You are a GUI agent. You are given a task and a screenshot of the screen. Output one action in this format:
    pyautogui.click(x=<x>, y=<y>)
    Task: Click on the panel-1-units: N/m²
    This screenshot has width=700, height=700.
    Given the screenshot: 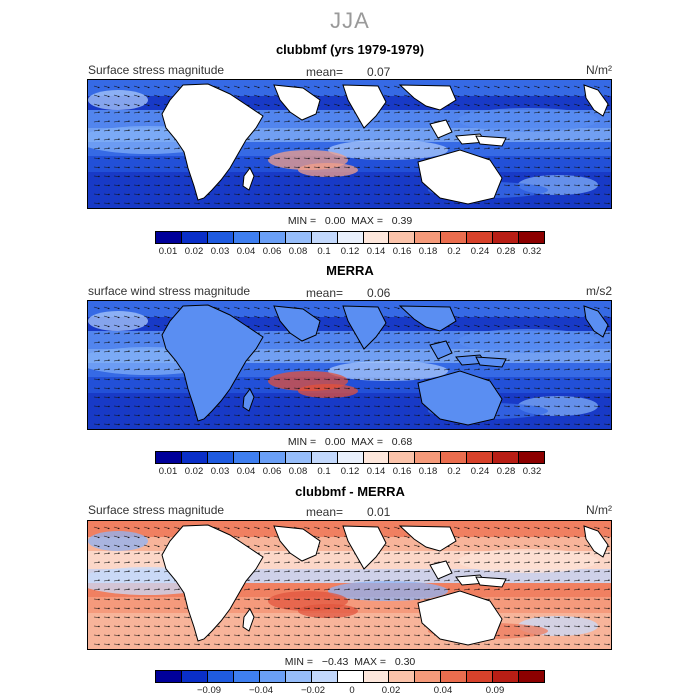 What is the action you would take?
    pyautogui.click(x=599, y=70)
    